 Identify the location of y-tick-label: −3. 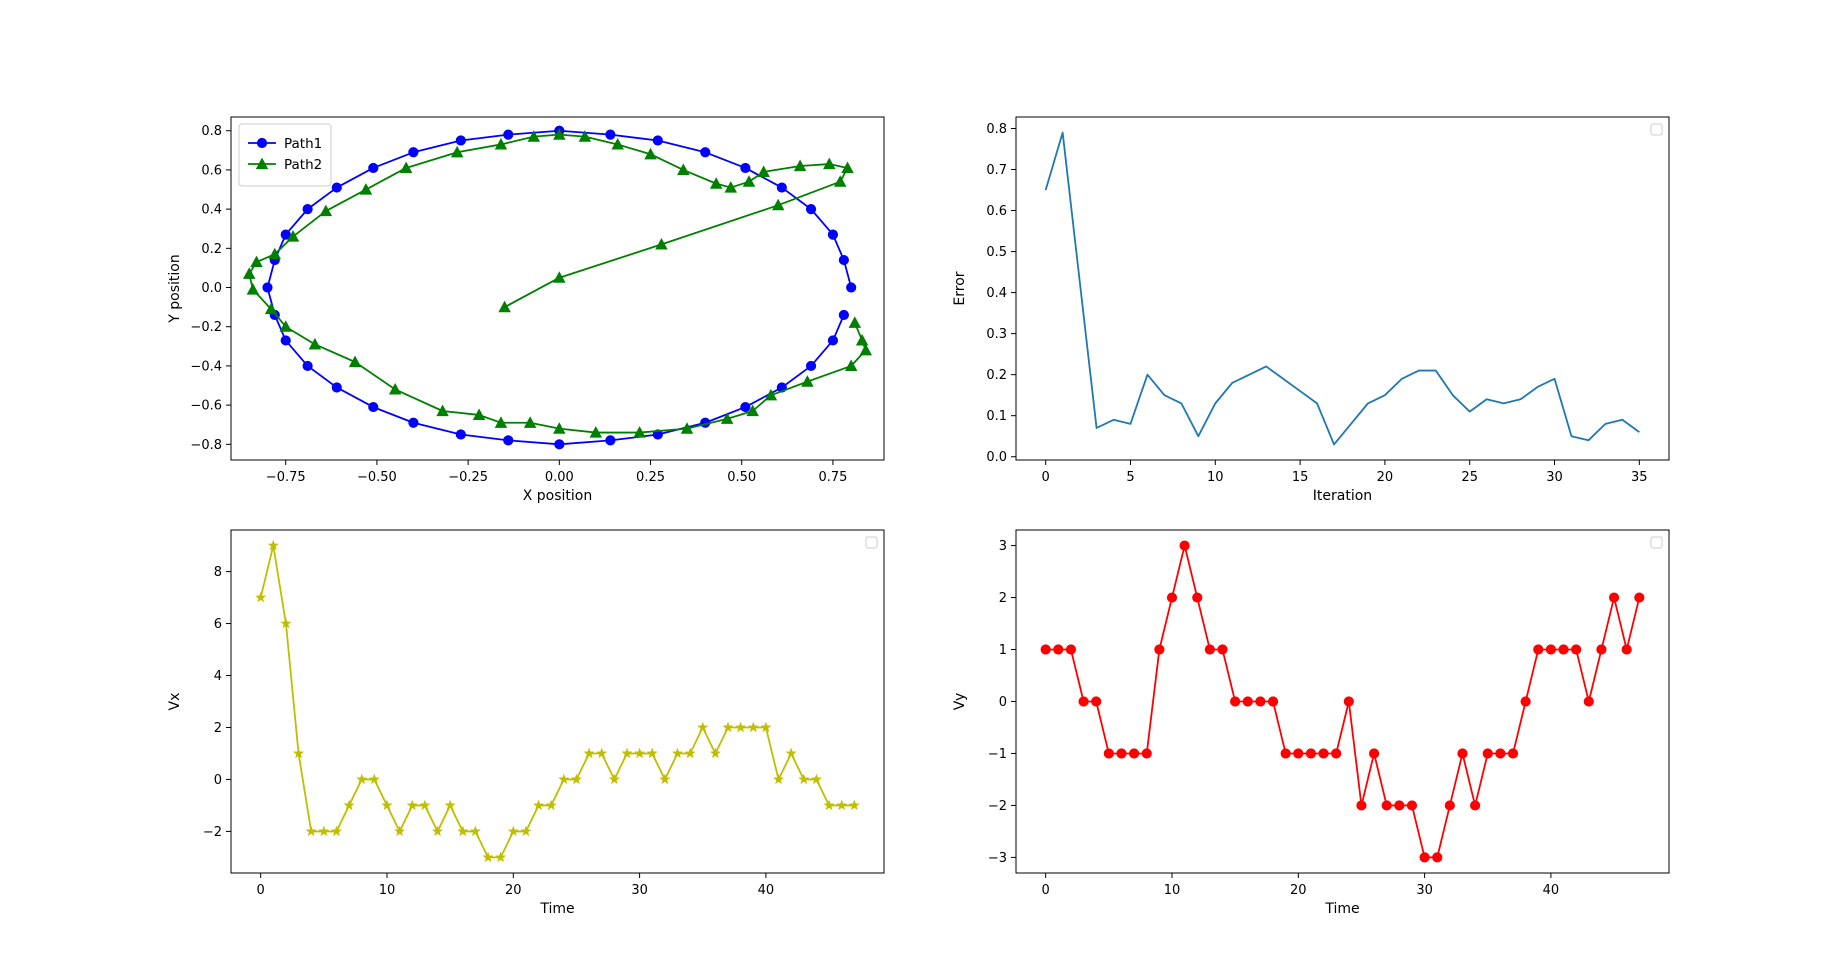
(997, 858).